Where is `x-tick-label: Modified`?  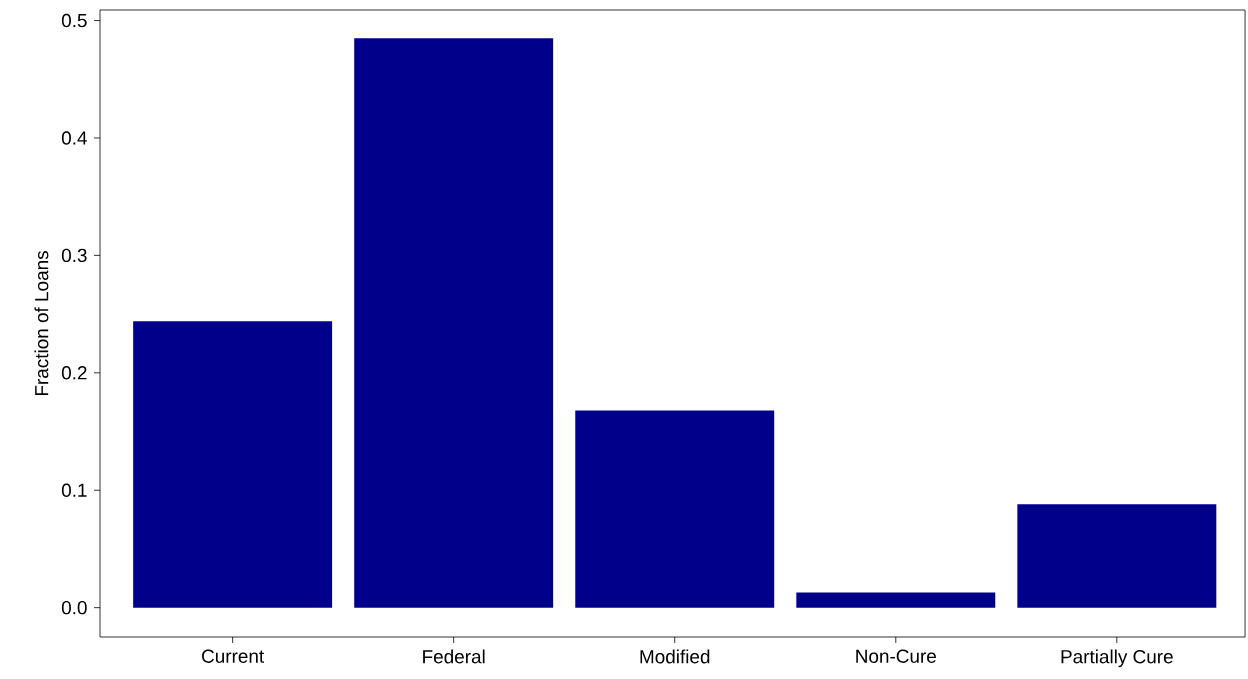 x-tick-label: Modified is located at coordinates (675, 656).